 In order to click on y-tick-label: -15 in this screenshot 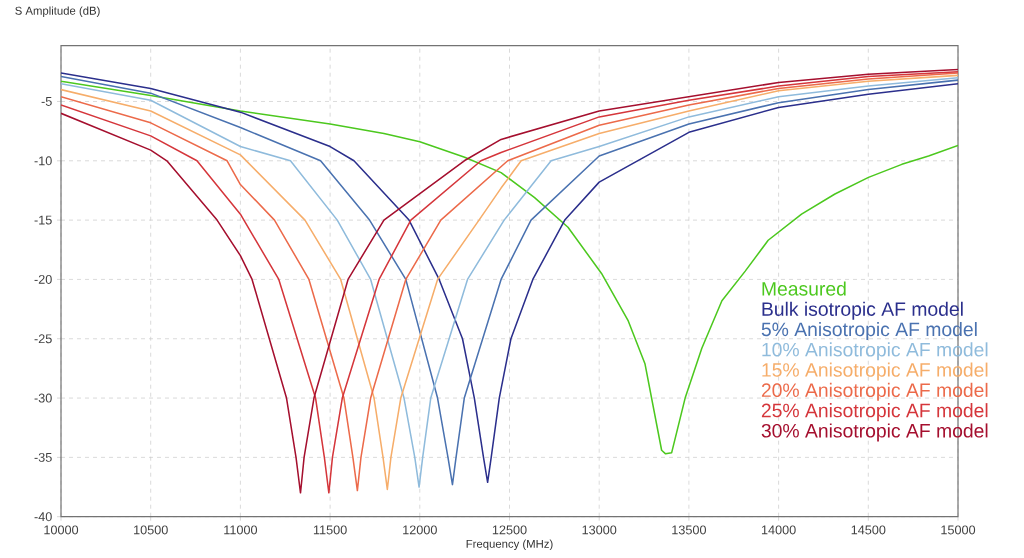, I will do `click(43, 220)`.